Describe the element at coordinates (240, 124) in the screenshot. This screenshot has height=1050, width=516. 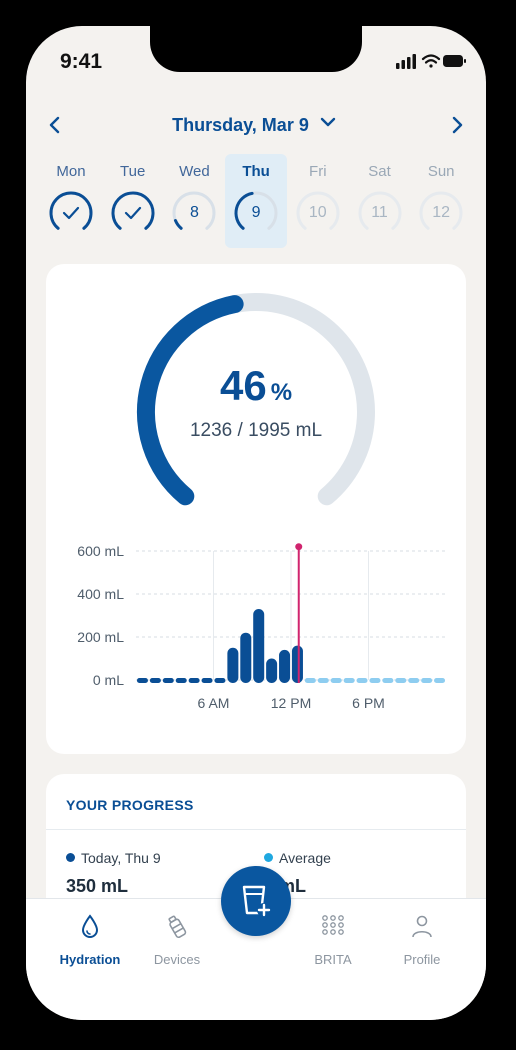
I see `date-title: Thursday, Mar 9` at that location.